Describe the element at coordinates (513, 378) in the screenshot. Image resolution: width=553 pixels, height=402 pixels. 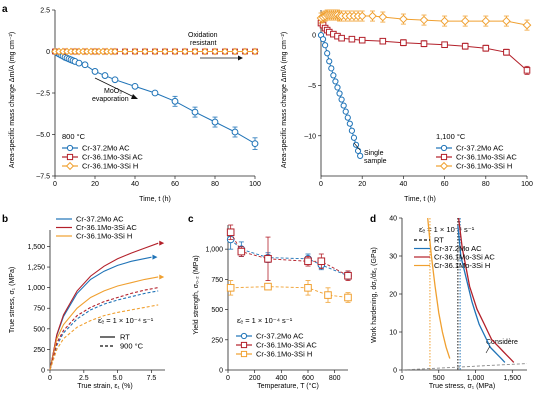
I see `x-tick-label: 1,500` at that location.